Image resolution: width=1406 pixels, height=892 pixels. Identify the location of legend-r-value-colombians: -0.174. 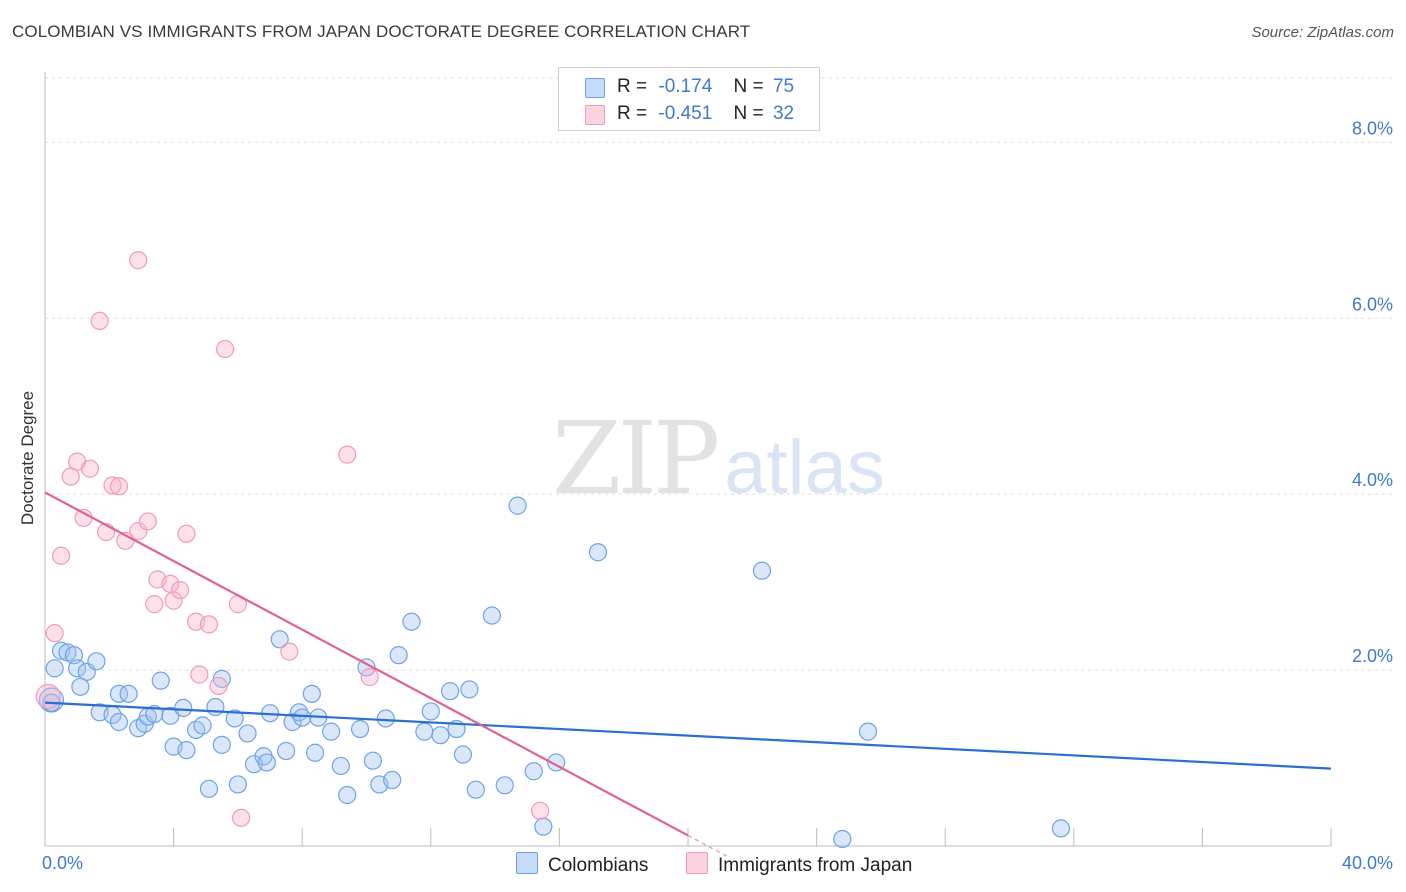
(685, 86).